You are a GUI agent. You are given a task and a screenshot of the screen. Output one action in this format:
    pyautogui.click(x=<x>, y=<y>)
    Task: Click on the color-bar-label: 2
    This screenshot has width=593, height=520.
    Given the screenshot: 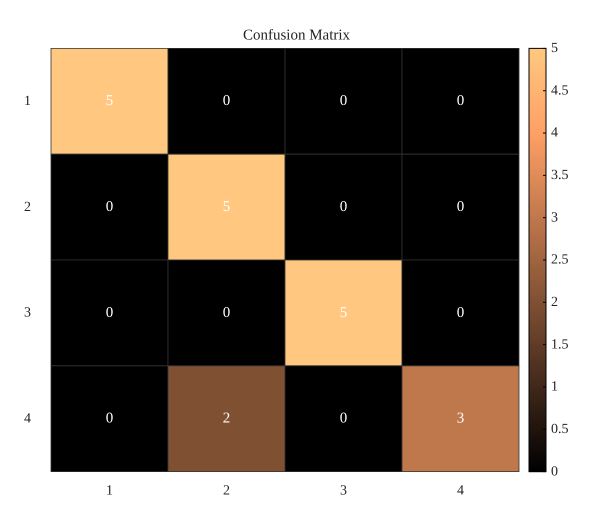 What is the action you would take?
    pyautogui.click(x=554, y=302)
    